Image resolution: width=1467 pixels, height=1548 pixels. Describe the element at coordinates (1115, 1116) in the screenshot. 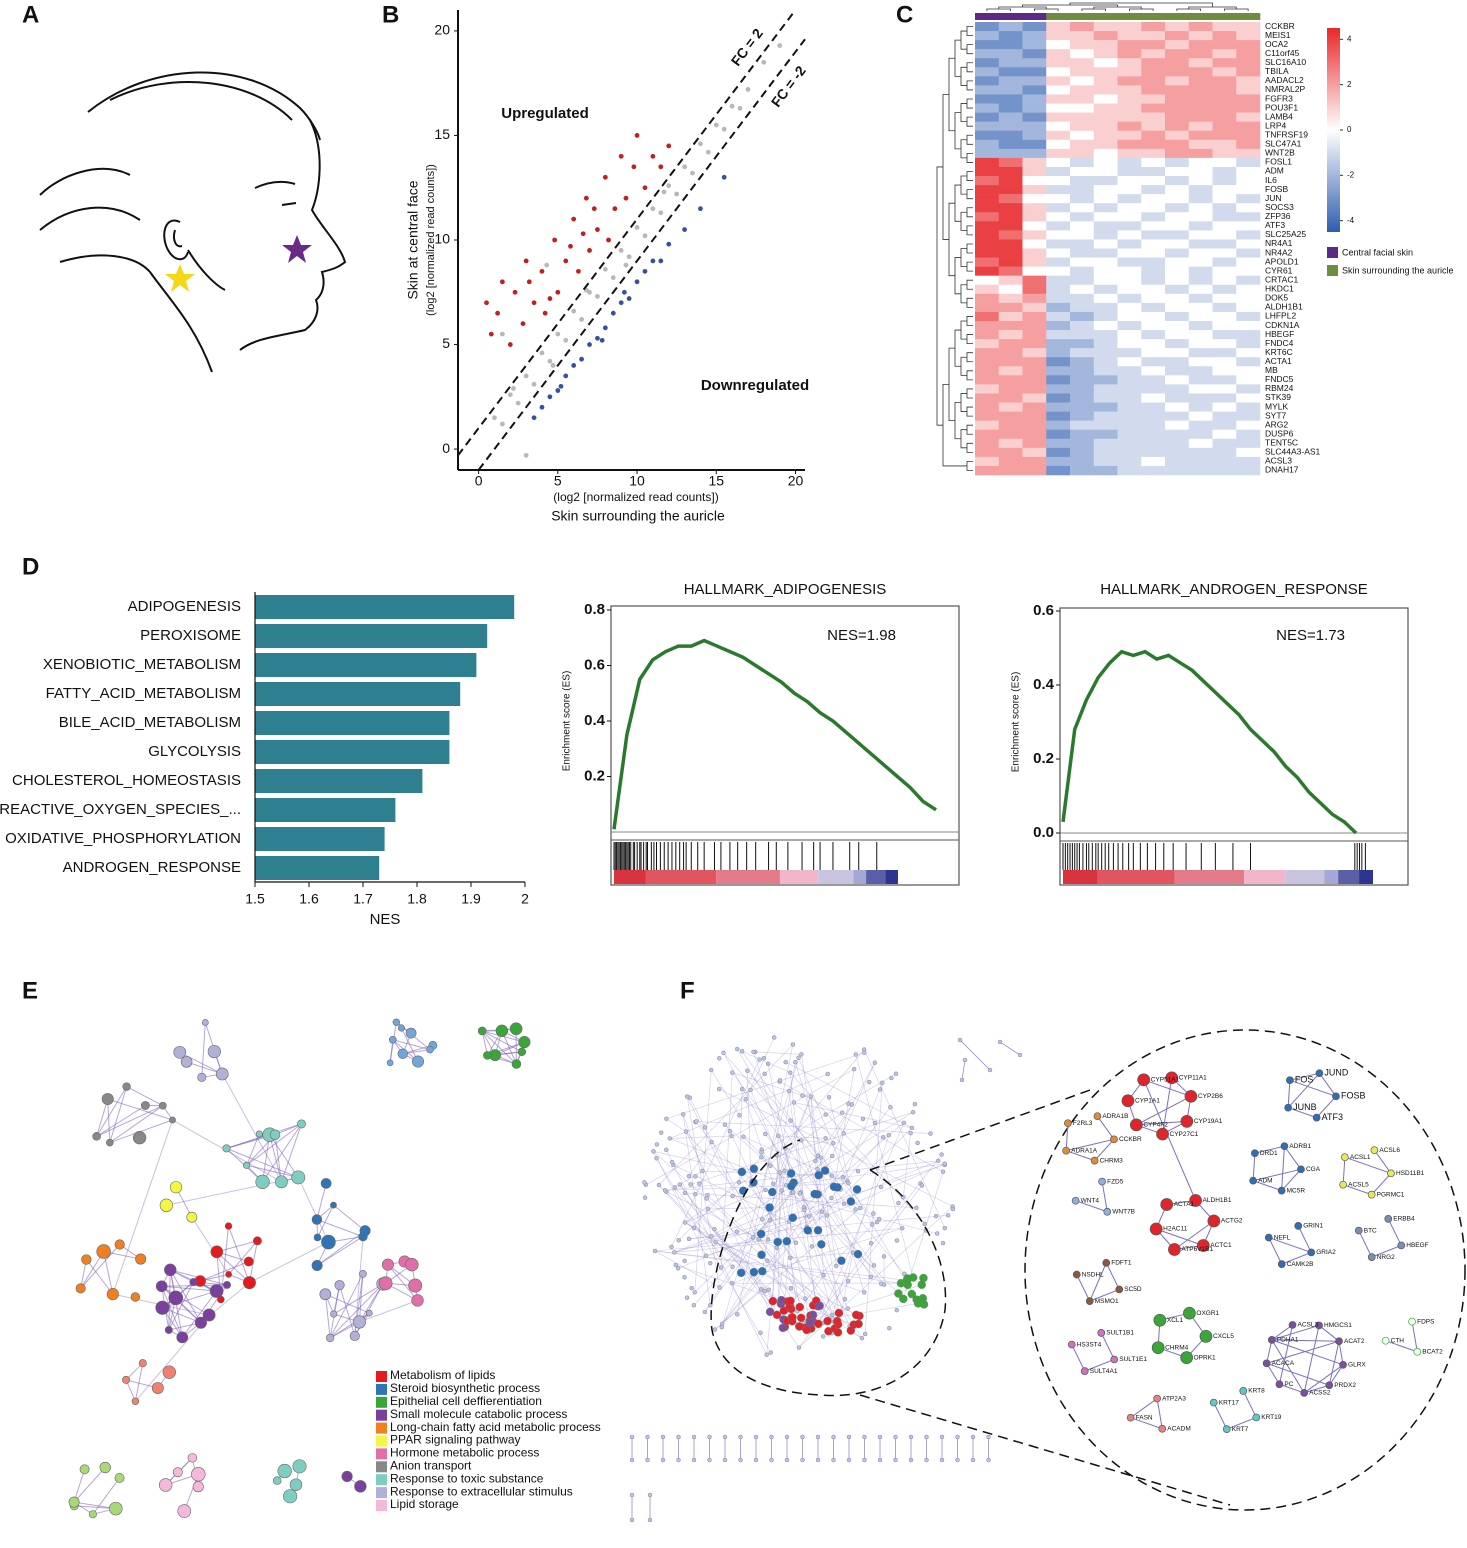

I see `gene-label: ADRA1B` at that location.